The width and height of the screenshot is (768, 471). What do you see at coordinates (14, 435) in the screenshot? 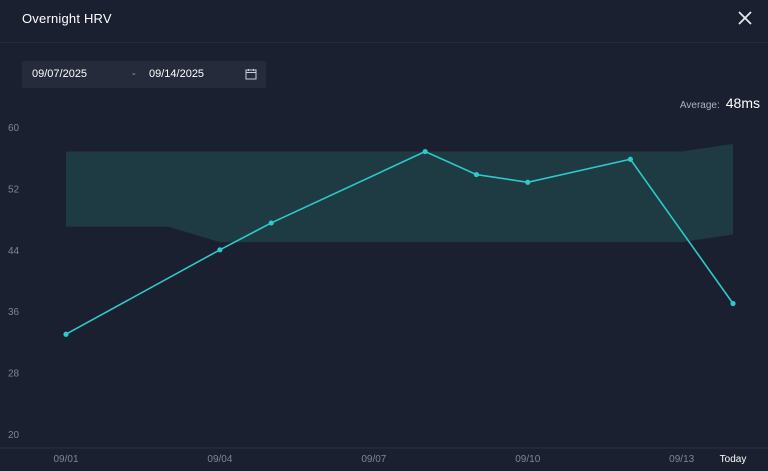
I see `y-tick-label: 20` at bounding box center [14, 435].